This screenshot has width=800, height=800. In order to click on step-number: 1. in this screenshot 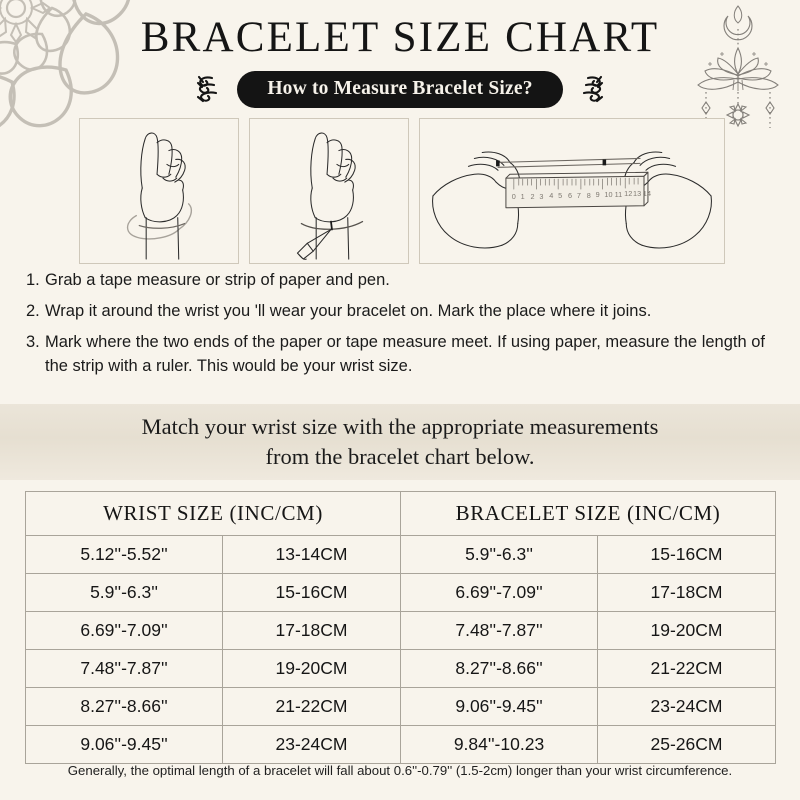, I will do `click(33, 280)`.